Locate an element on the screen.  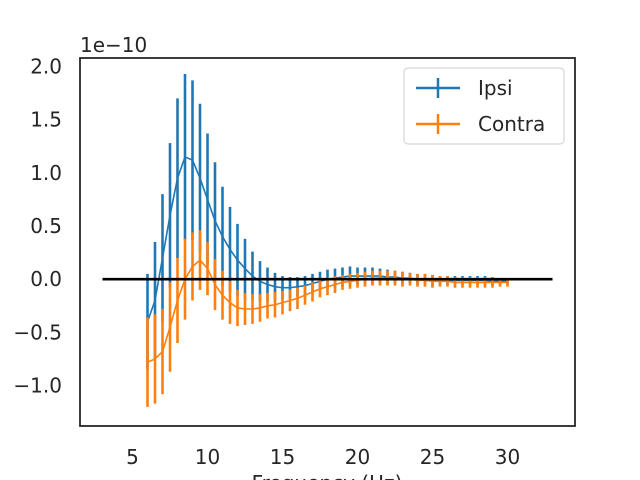
x-tick-label: 10 is located at coordinates (207, 457).